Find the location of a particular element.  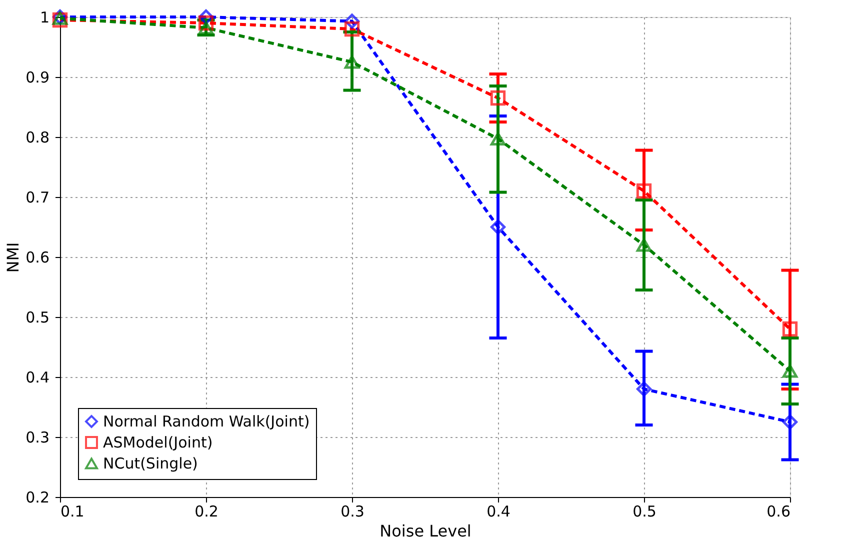

y-tick-label: 0.6 is located at coordinates (38, 257).